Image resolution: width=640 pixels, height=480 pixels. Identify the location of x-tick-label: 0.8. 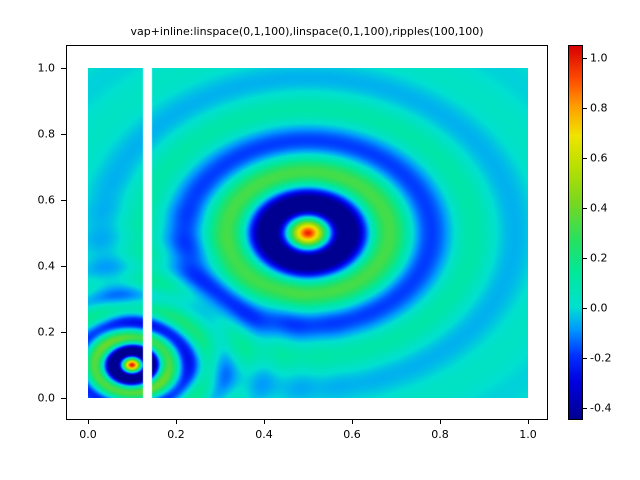
(440, 434).